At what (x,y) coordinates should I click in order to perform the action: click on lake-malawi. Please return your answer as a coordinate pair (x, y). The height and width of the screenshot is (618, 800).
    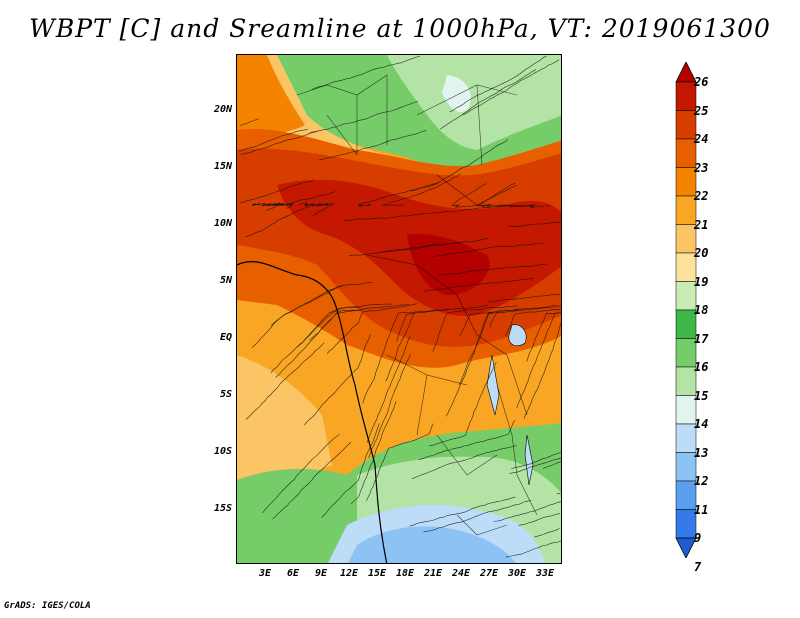
    Looking at the image, I should click on (529, 460).